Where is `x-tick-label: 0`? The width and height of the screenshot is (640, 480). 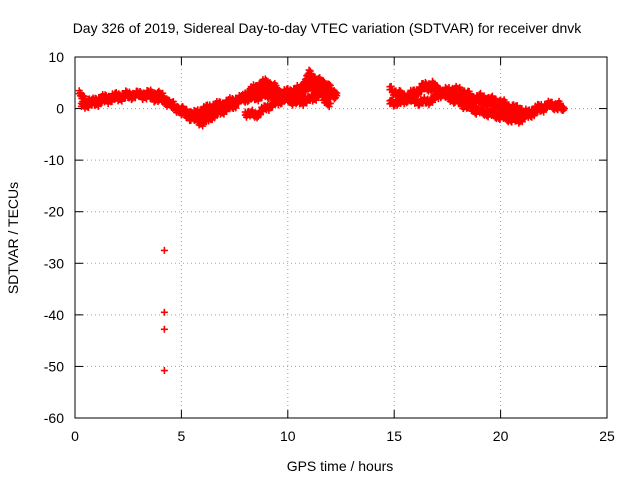
x-tick-label: 0 is located at coordinates (75, 436).